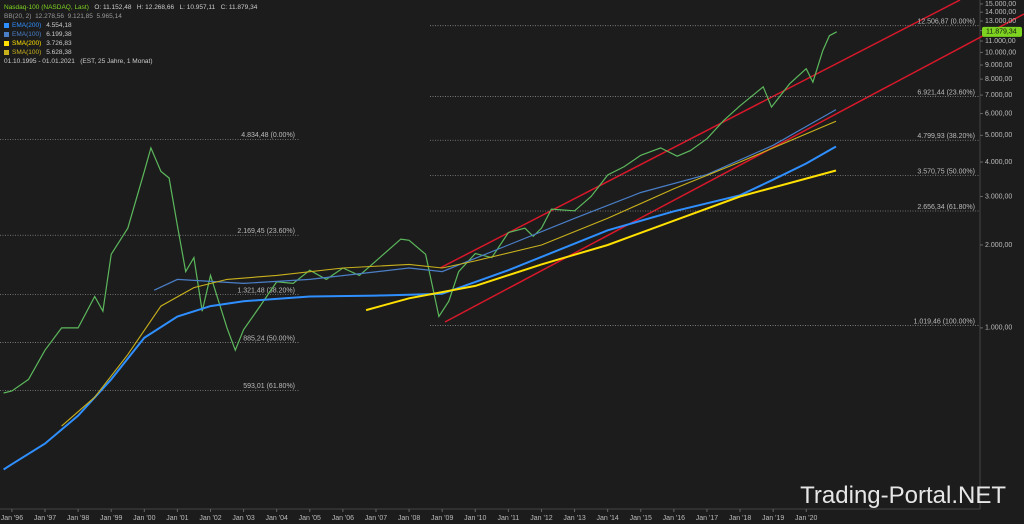 This screenshot has height=524, width=1024. I want to click on y-tick-label: 6.000,00, so click(998, 113).